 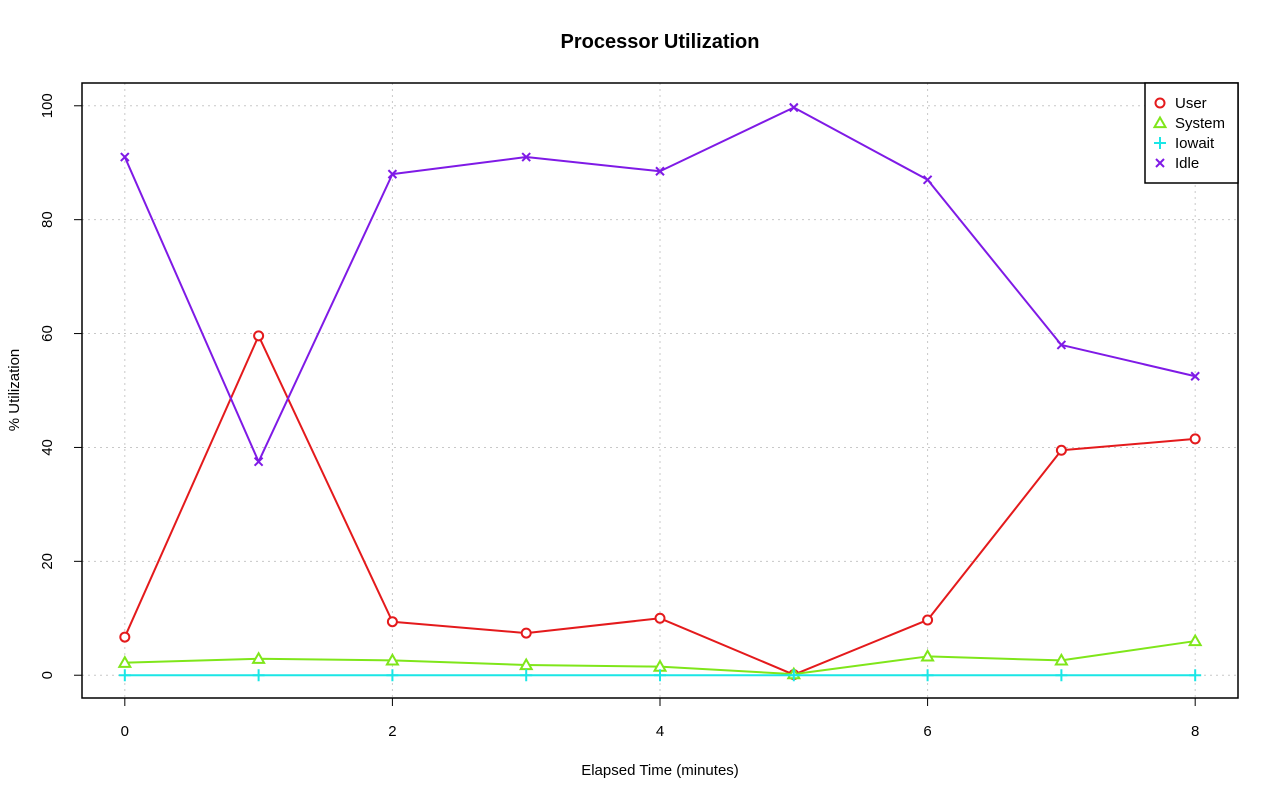 I want to click on y-tick-label: 100, so click(x=47, y=105).